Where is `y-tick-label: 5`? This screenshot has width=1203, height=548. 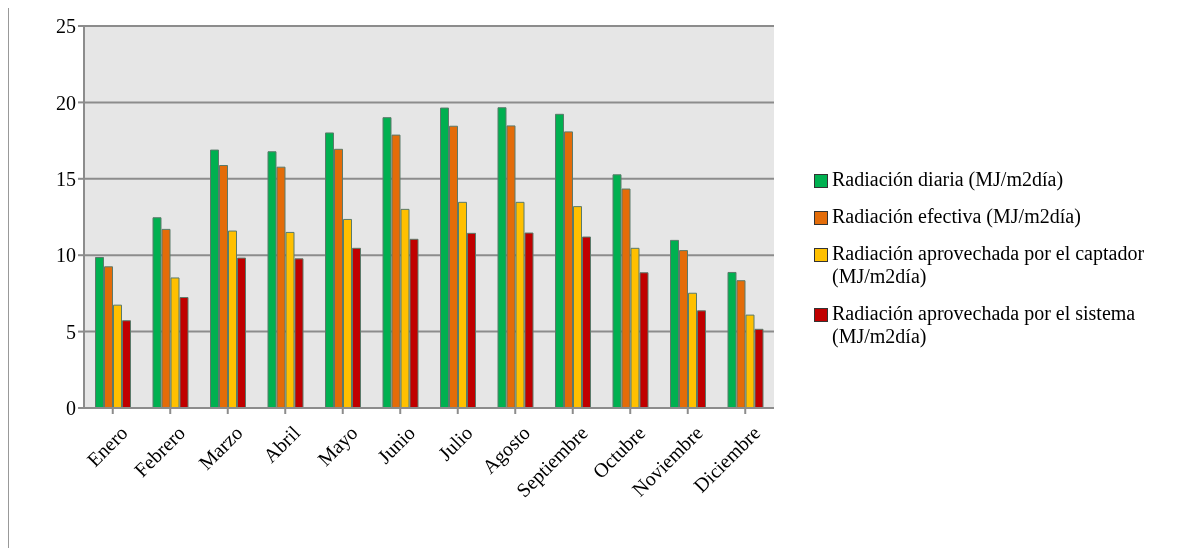 y-tick-label: 5 is located at coordinates (71, 331).